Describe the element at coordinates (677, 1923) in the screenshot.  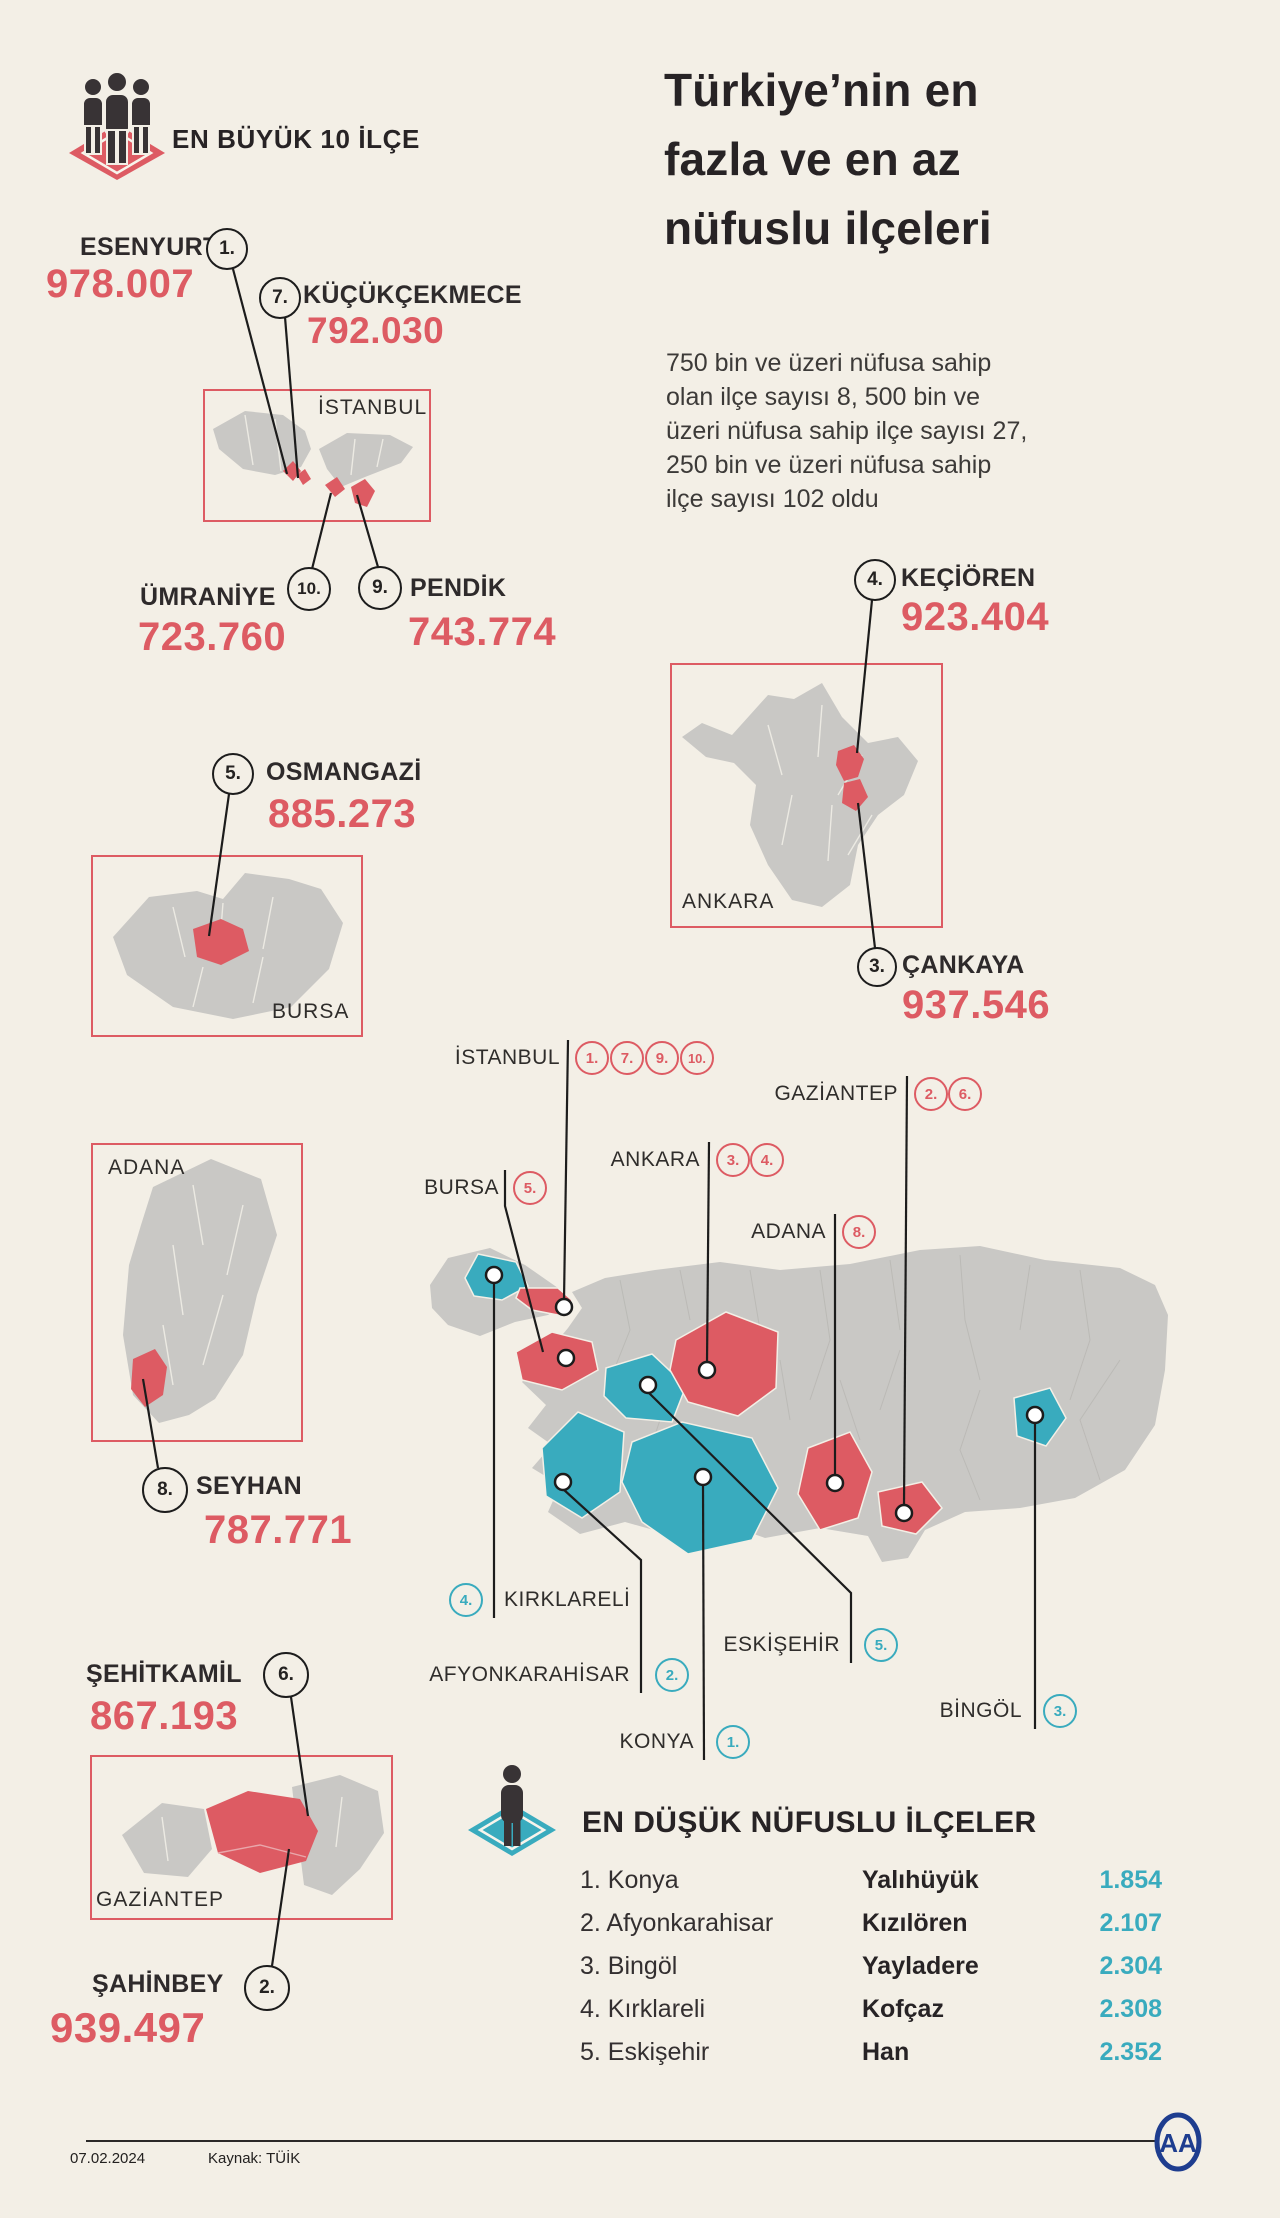
I see `lowest-row-province: 2. Afyonkarahisar` at that location.